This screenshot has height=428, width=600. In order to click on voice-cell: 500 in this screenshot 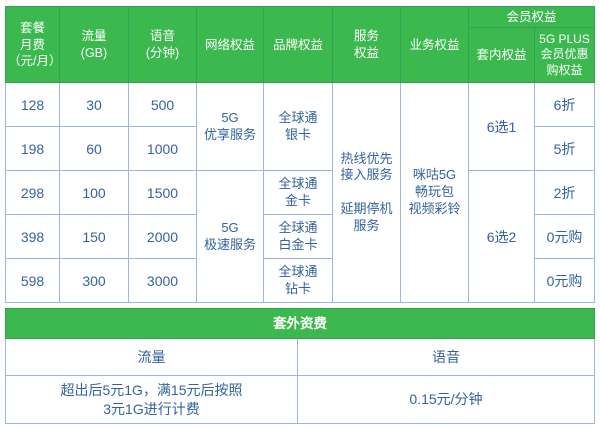, I will do `click(162, 105)`.